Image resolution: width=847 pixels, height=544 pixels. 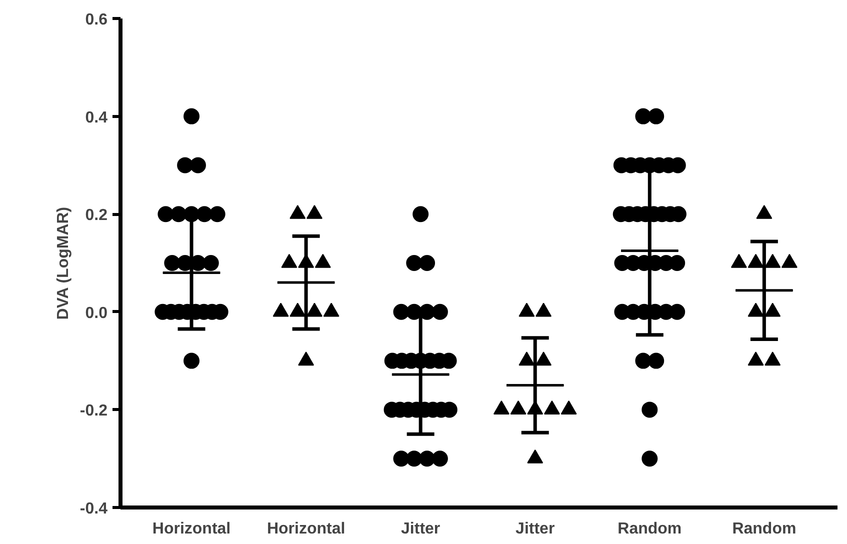 I want to click on y-axis-title: DVA (LogMAR), so click(x=63, y=263).